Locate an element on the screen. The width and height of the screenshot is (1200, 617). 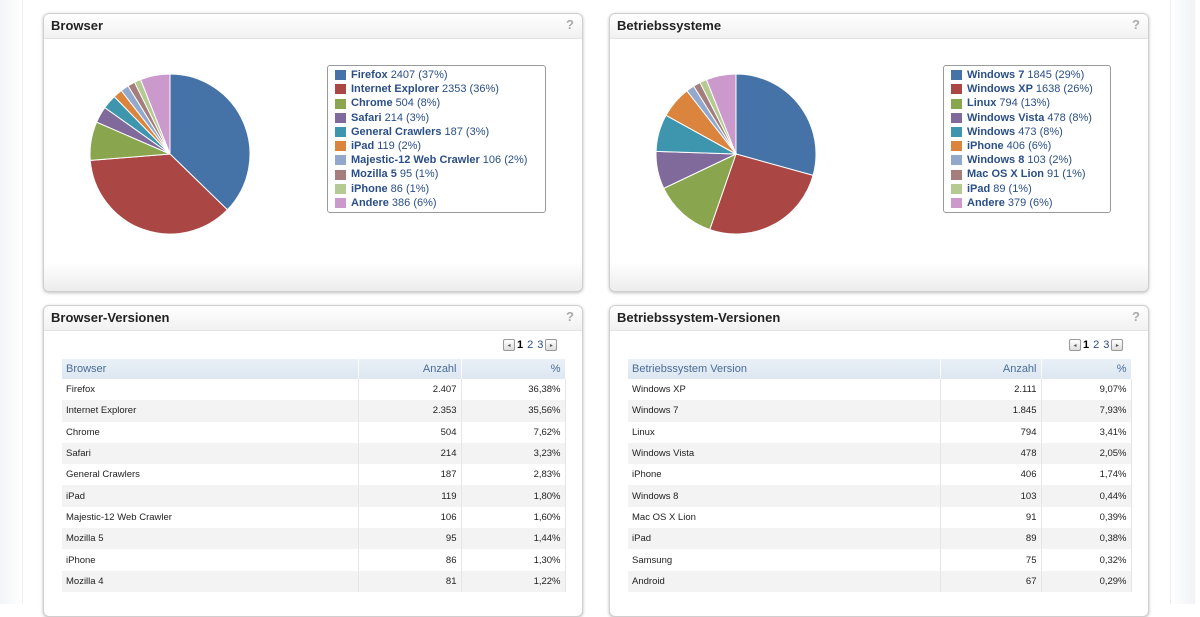
table-row: Linux 794 3,41% is located at coordinates (880, 432).